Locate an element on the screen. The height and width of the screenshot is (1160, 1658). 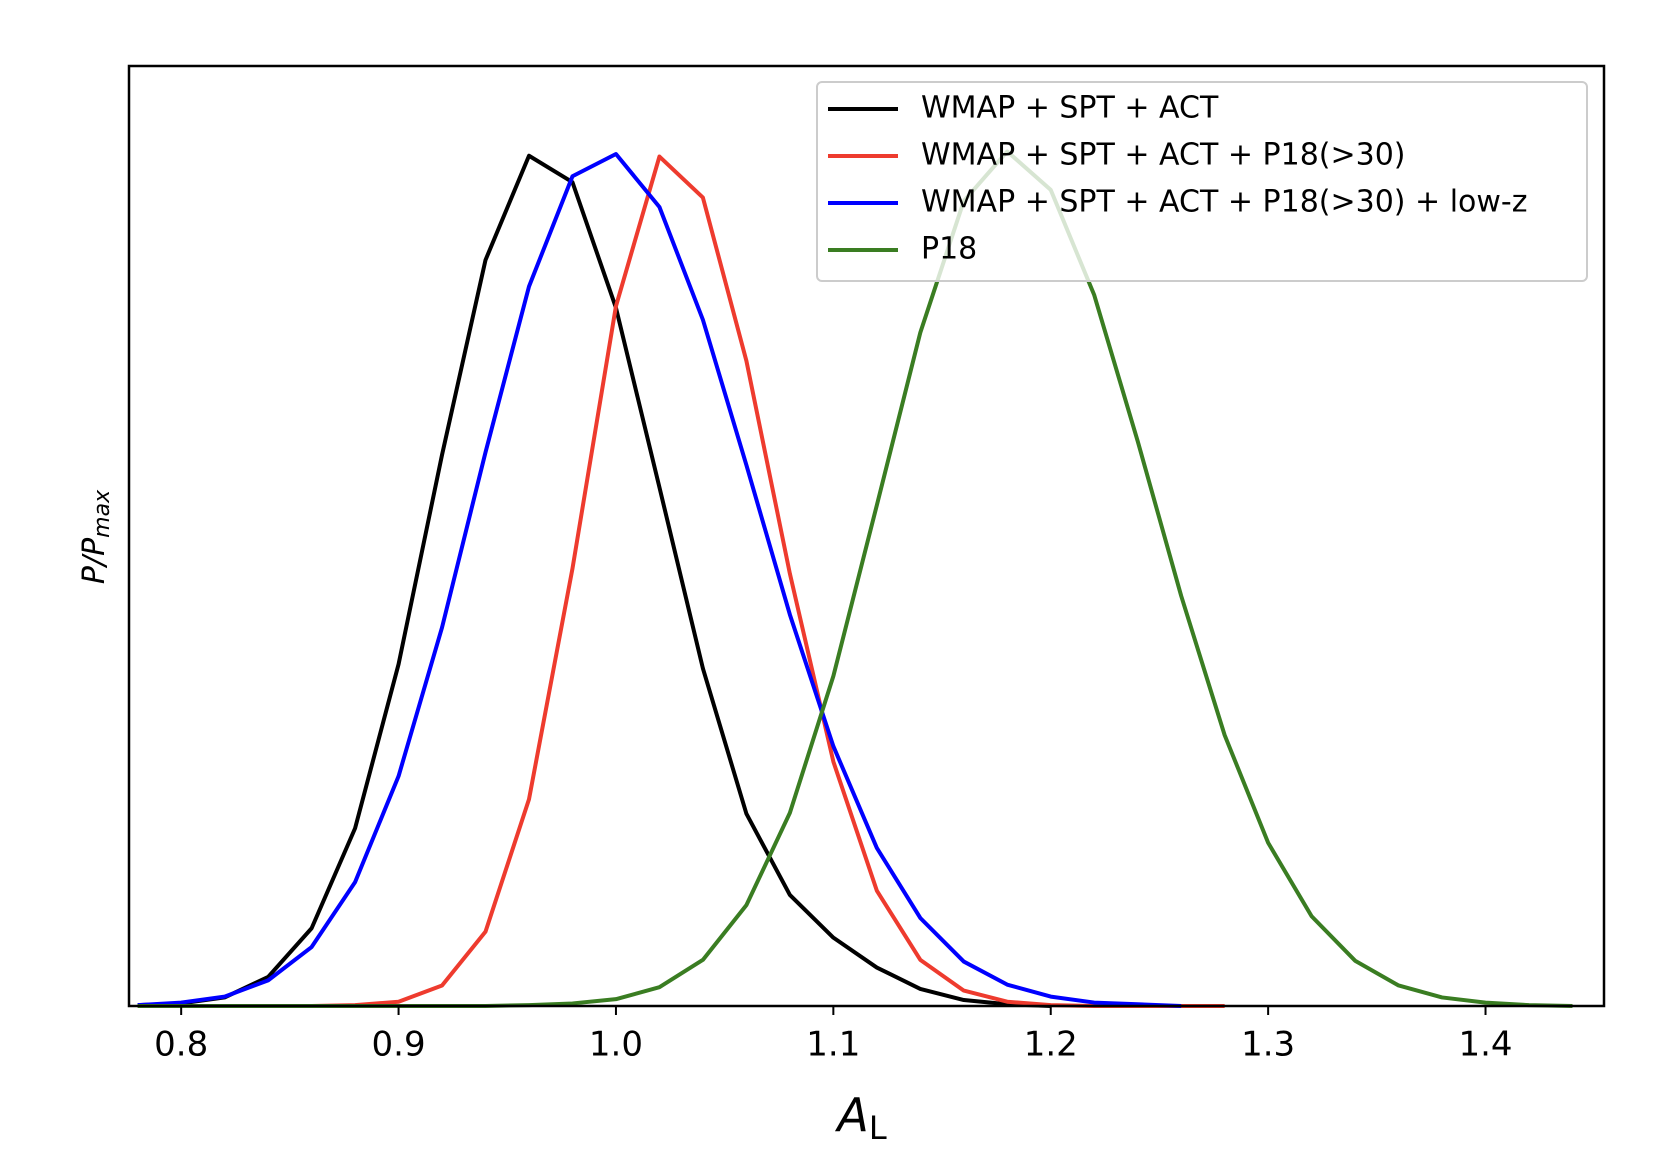
legend-label: WMAP + SPT + ACT + P18(>30) + low-z is located at coordinates (1224, 202).